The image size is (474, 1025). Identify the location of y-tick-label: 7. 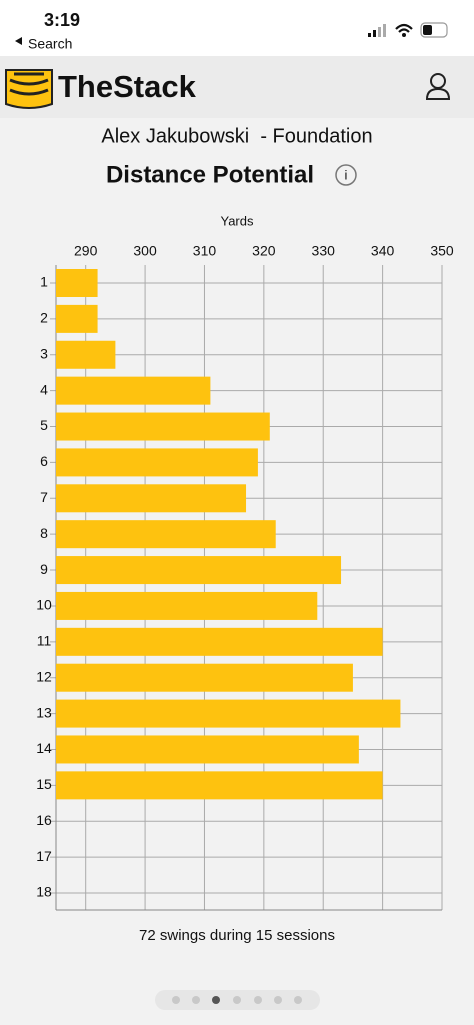
(44, 497).